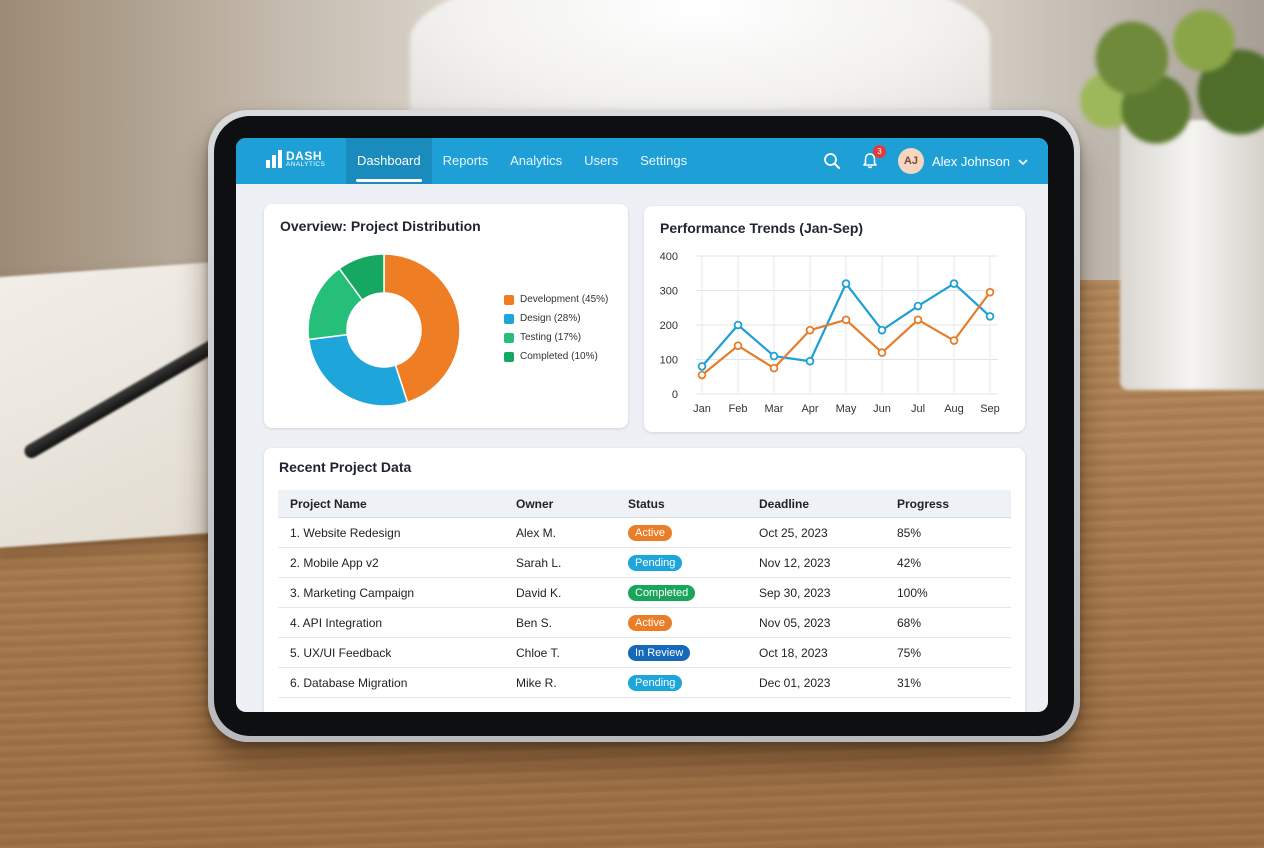 This screenshot has width=1264, height=848. Describe the element at coordinates (669, 257) in the screenshot. I see `y-tick-label: 400` at that location.